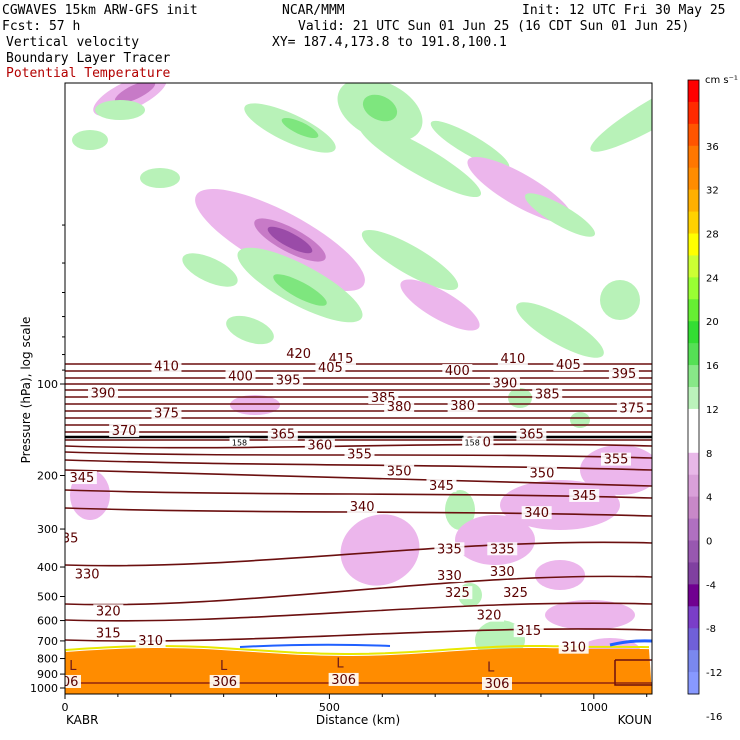 The height and width of the screenshot is (740, 740). Describe the element at coordinates (709, 542) in the screenshot. I see `colorbar-label: 0` at that location.